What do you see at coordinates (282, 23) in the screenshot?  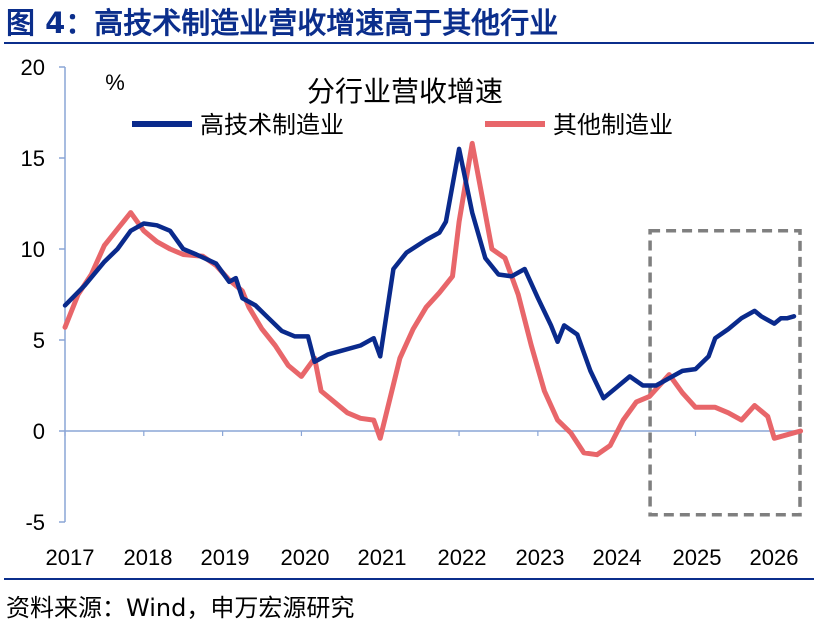 I see `figure-title: 图 4：高技术制造业营收增速高于其他行业` at bounding box center [282, 23].